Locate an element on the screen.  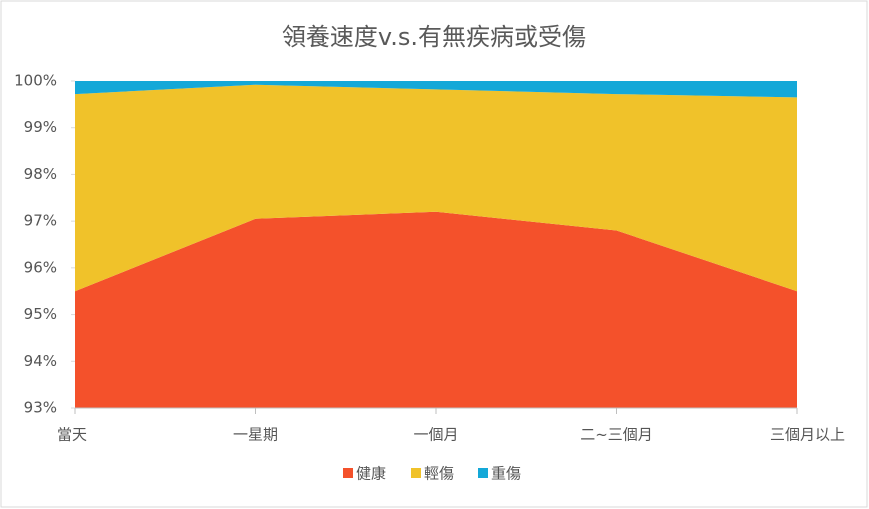
legend-label: 健康 is located at coordinates (371, 474).